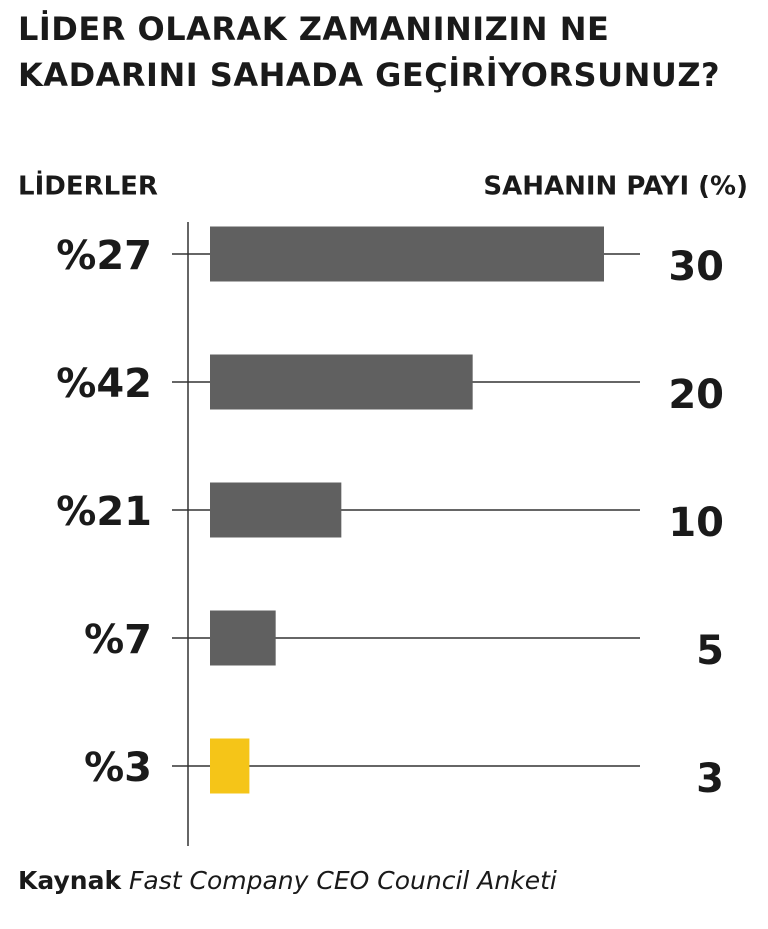 This screenshot has height=929, width=768. What do you see at coordinates (104, 256) in the screenshot?
I see `category-label: %27` at bounding box center [104, 256].